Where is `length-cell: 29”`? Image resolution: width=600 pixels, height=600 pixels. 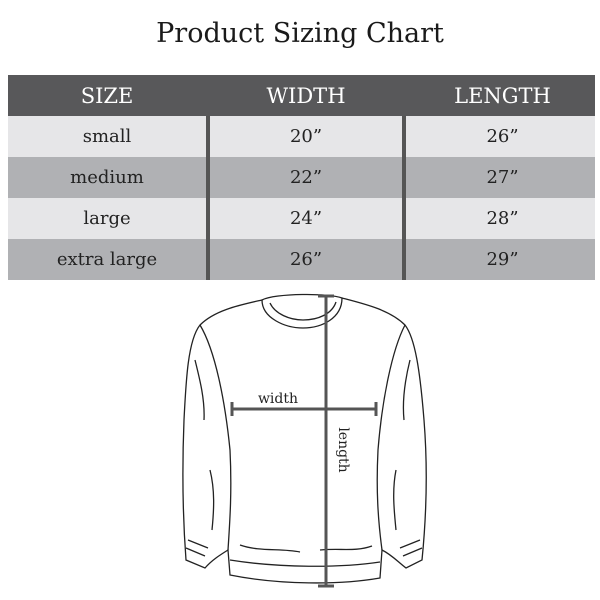 length-cell: 29” is located at coordinates (500, 259).